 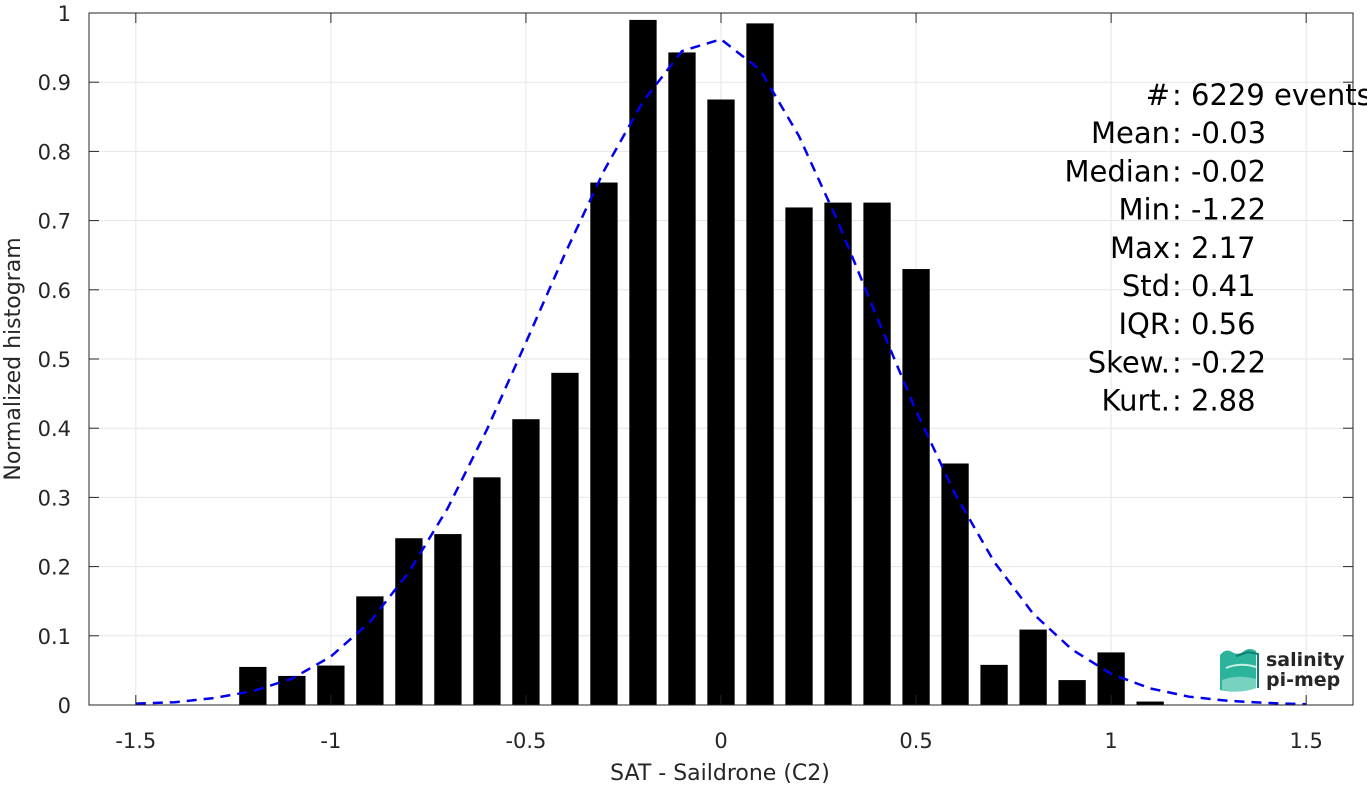 I want to click on y-tick-label: 0.8, so click(x=54, y=152).